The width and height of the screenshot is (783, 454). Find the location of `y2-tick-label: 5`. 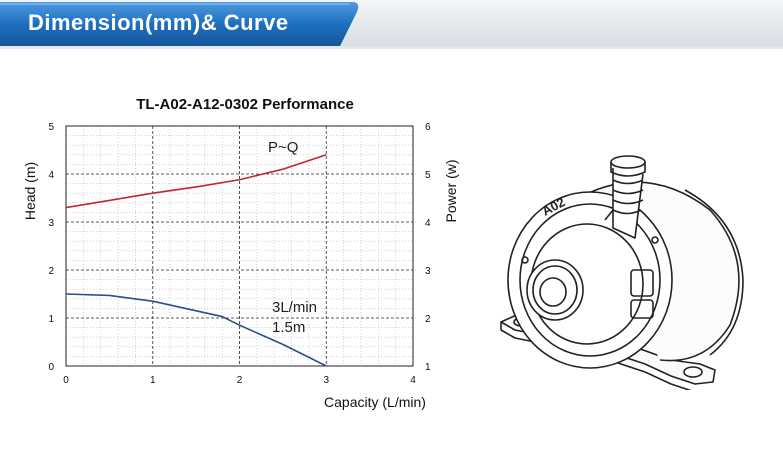

y2-tick-label: 5 is located at coordinates (428, 175).